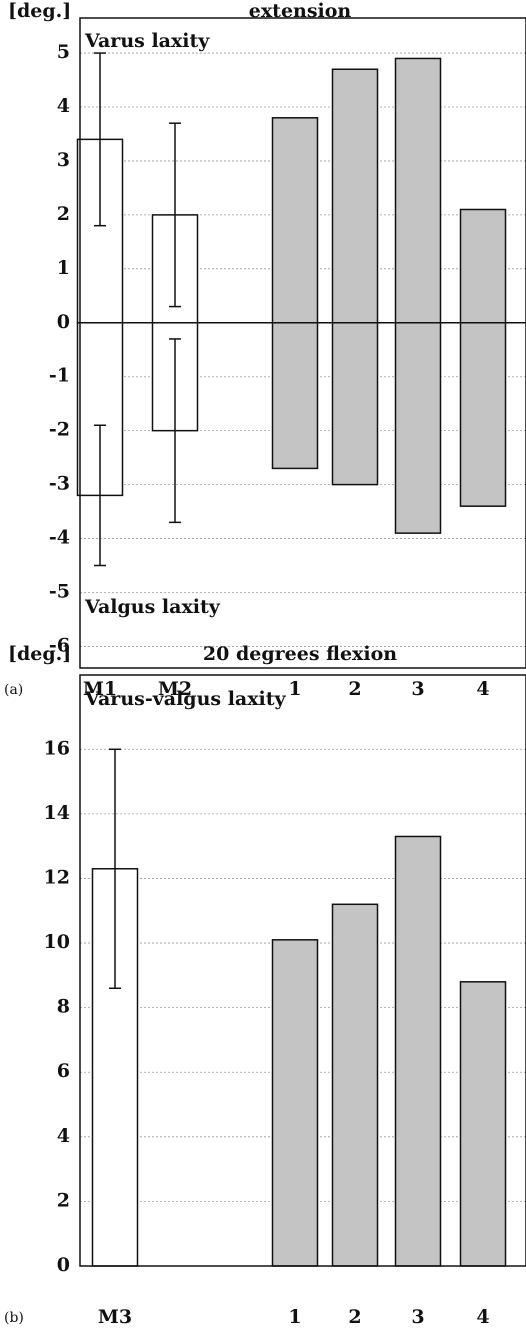 The width and height of the screenshot is (526, 1333). Describe the element at coordinates (13, 690) in the screenshot. I see `panel-label: (a)` at that location.